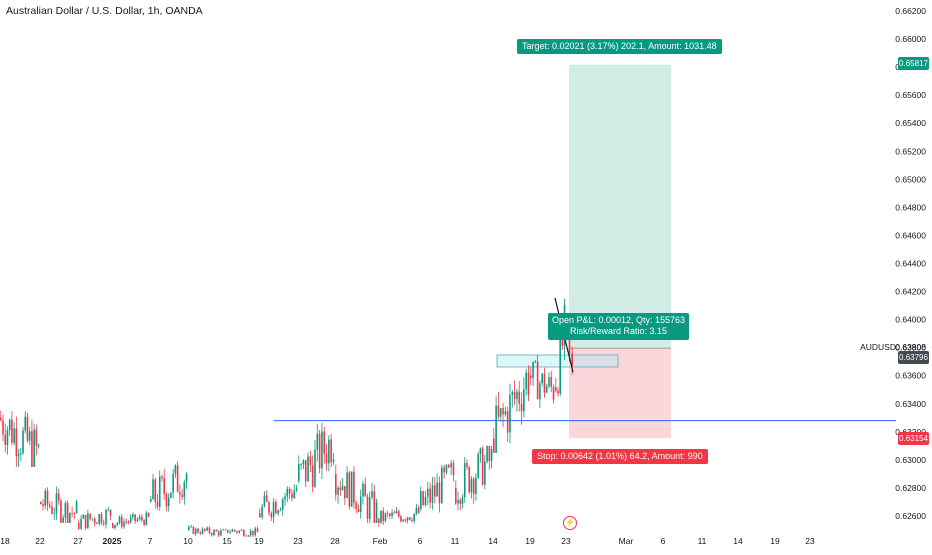 The image size is (932, 555). Describe the element at coordinates (910, 292) in the screenshot. I see `y-tick-label-8: 0.64200` at that location.